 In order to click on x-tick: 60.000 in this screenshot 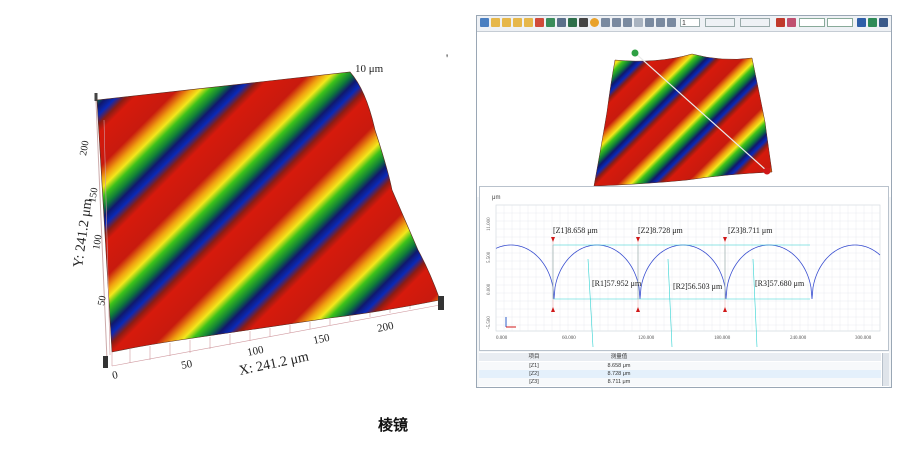, I will do `click(569, 338)`.